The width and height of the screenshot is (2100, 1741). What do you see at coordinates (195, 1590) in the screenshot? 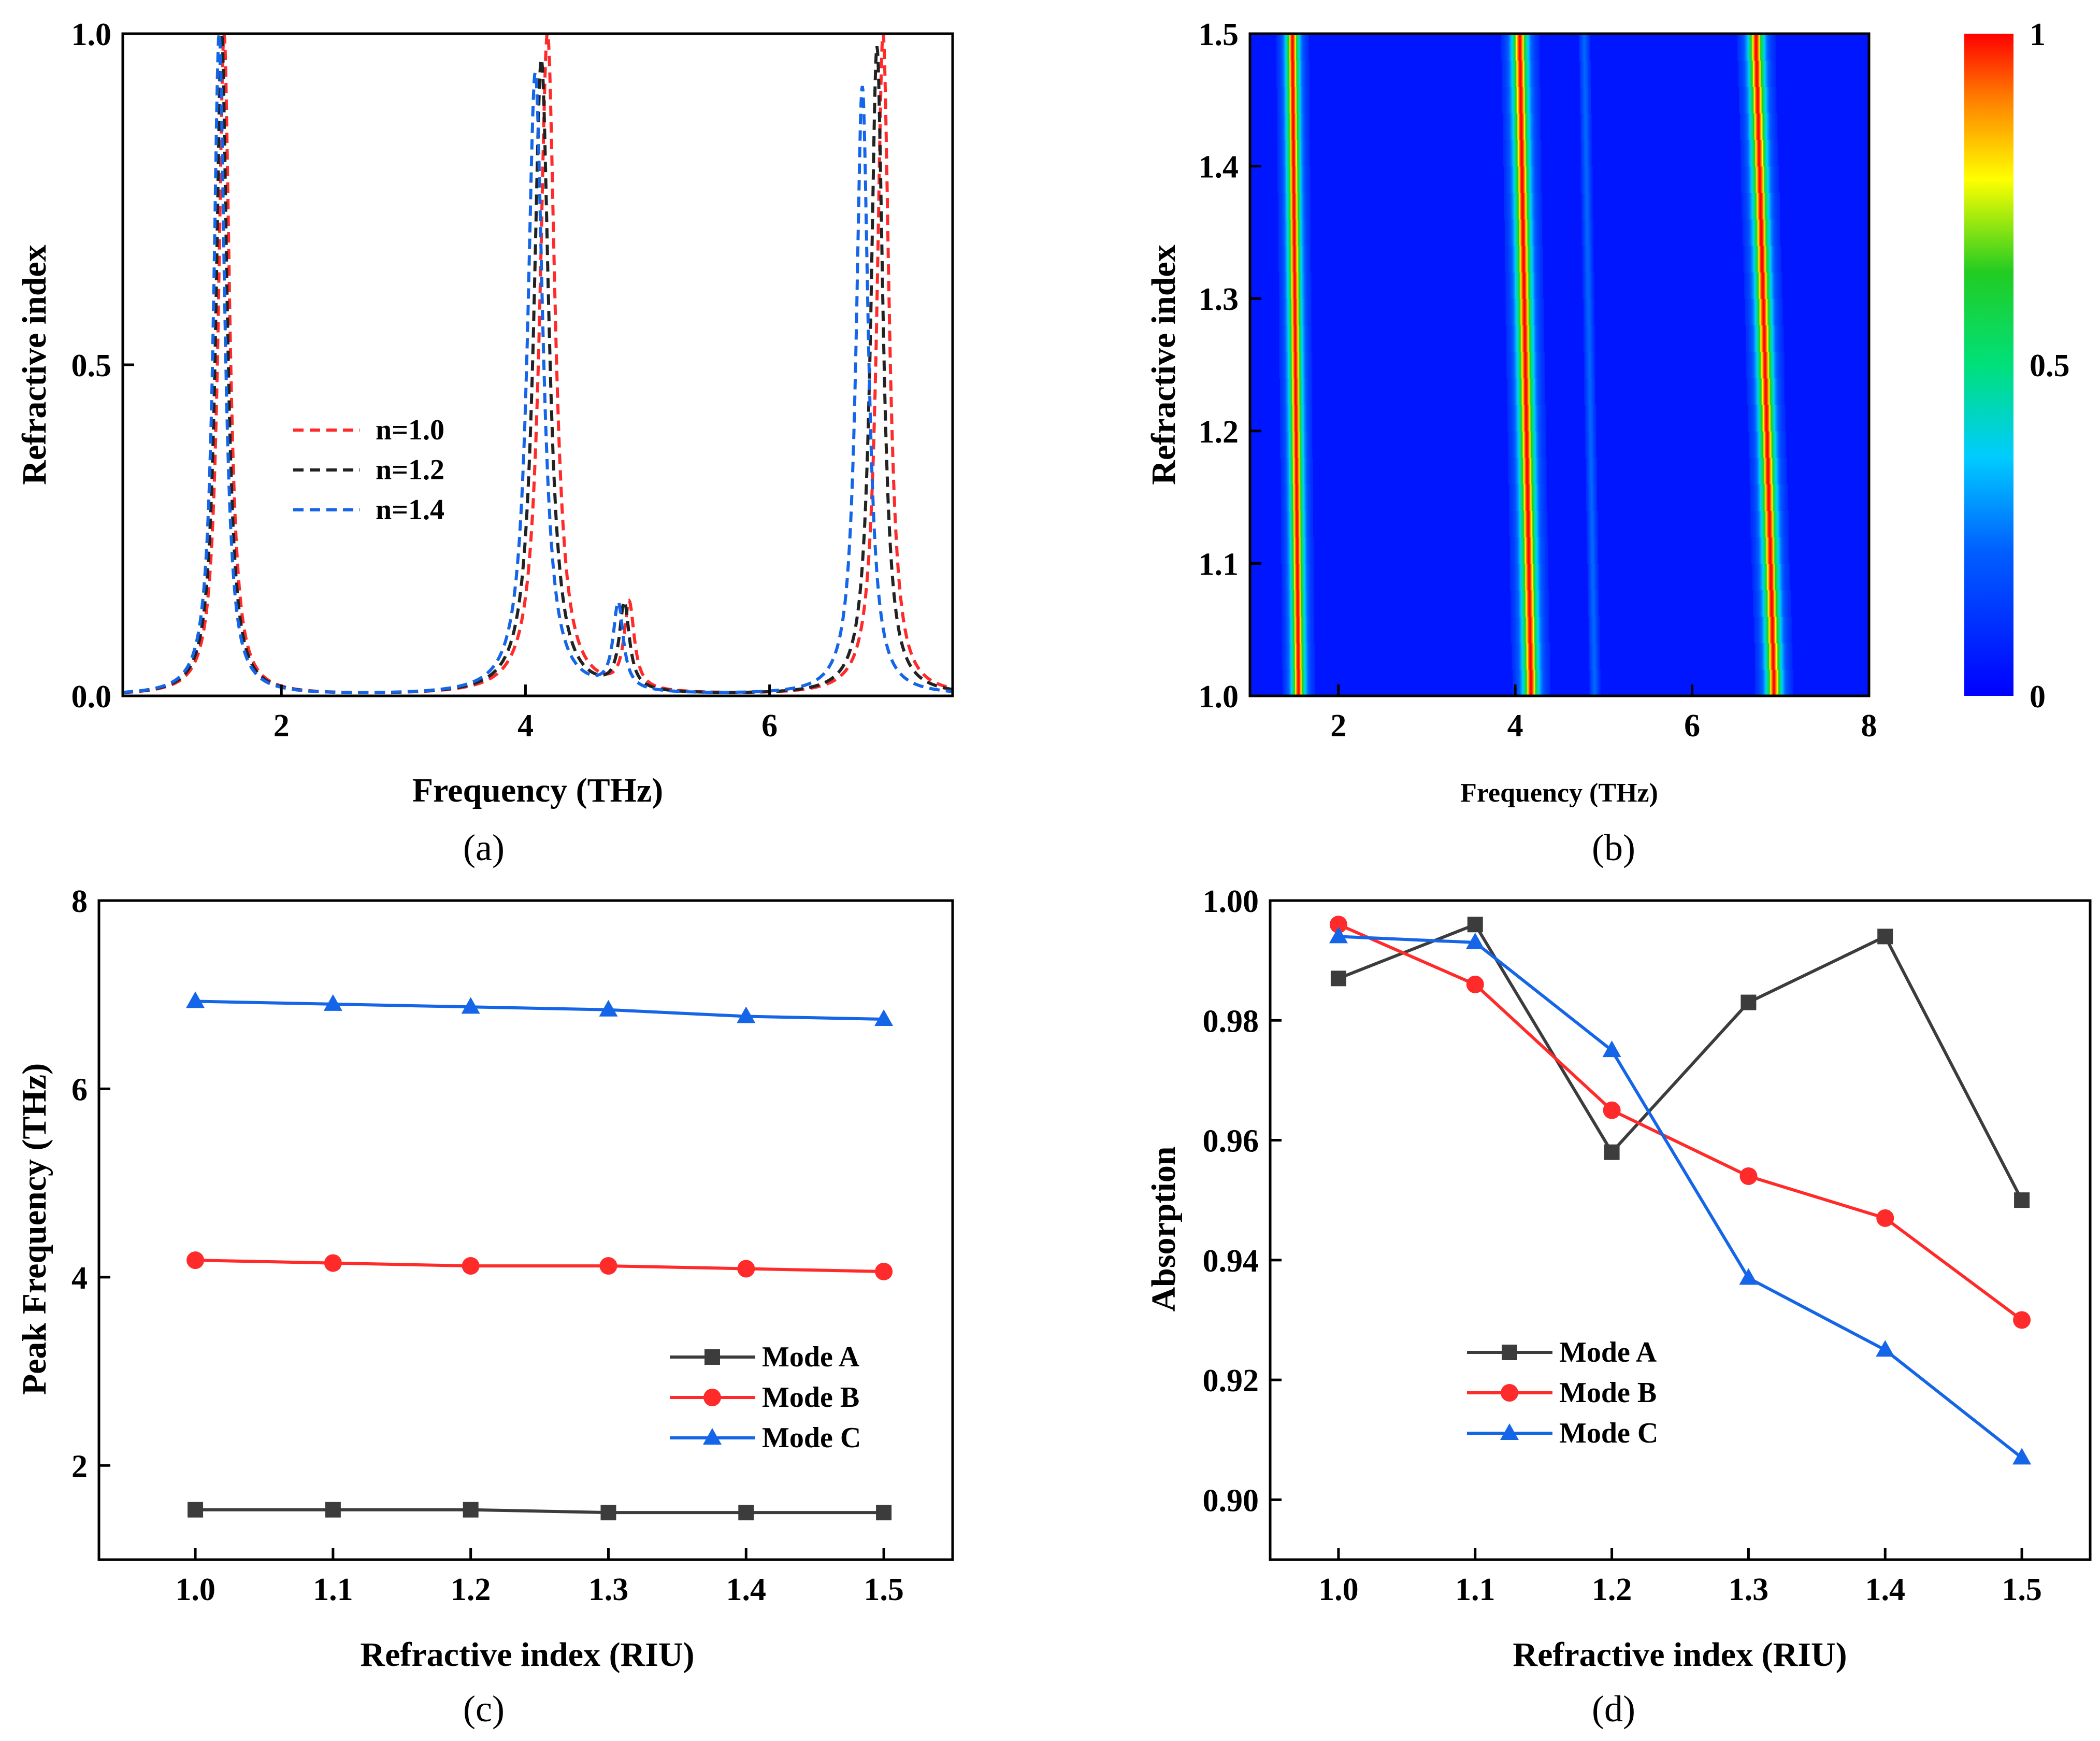
I see `c-xtick-label: 1.0` at bounding box center [195, 1590].